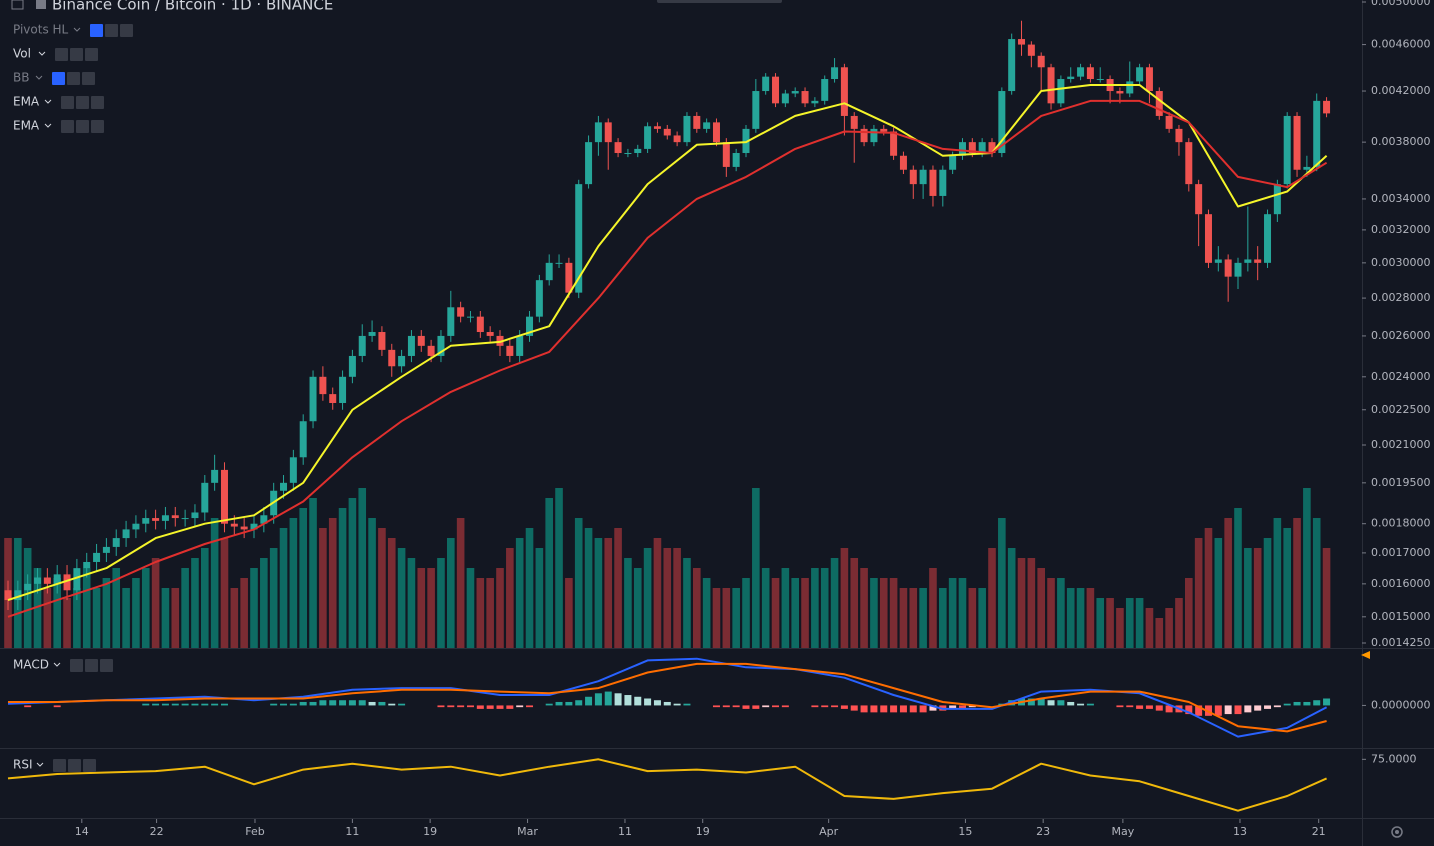 The width and height of the screenshot is (1434, 846). Describe the element at coordinates (1401, 376) in the screenshot. I see `y-tick-label: 0.0024000` at that location.